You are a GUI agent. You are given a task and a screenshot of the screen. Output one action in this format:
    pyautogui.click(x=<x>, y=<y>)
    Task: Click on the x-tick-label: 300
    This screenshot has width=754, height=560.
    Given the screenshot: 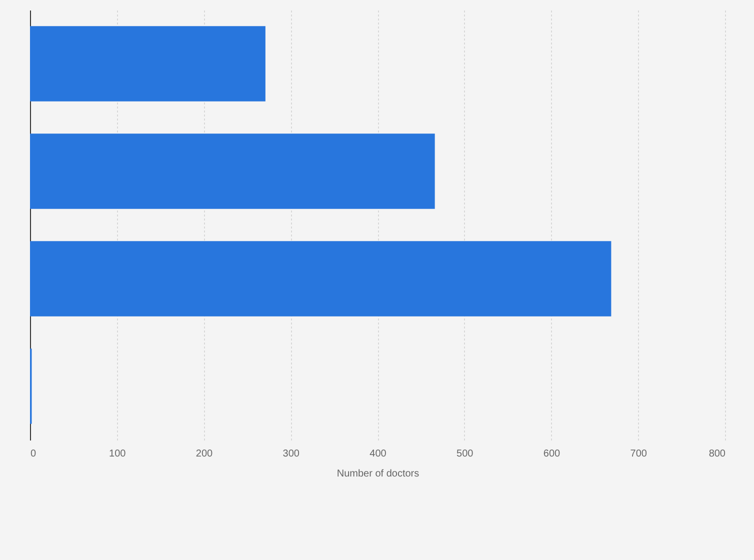 What is the action you would take?
    pyautogui.click(x=291, y=454)
    